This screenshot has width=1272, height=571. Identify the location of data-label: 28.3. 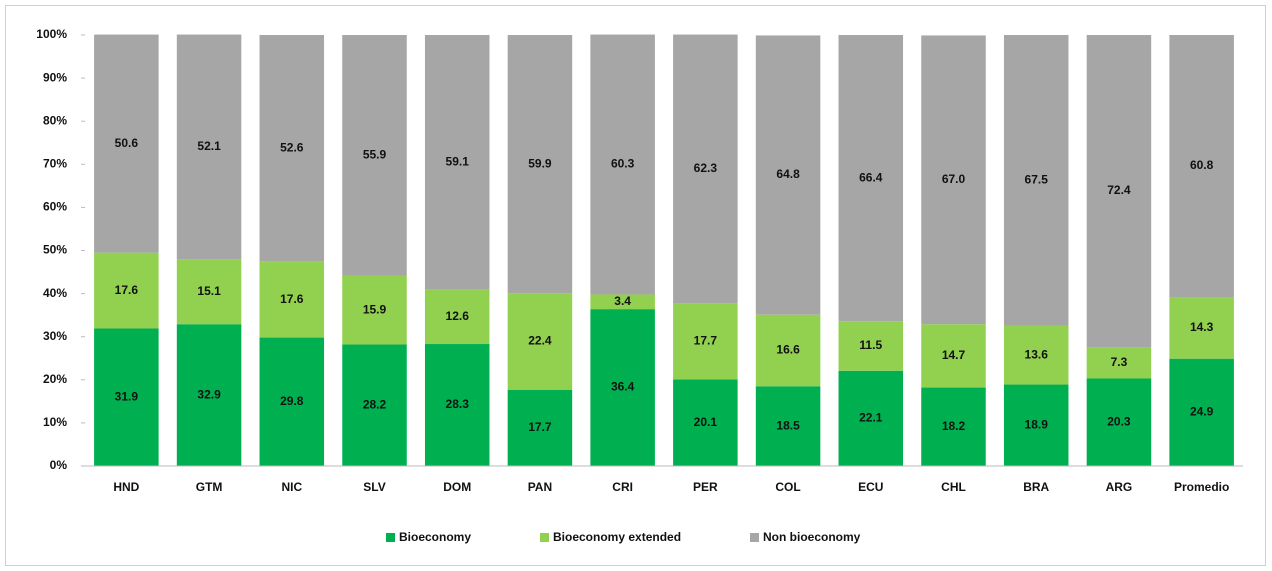
(458, 404).